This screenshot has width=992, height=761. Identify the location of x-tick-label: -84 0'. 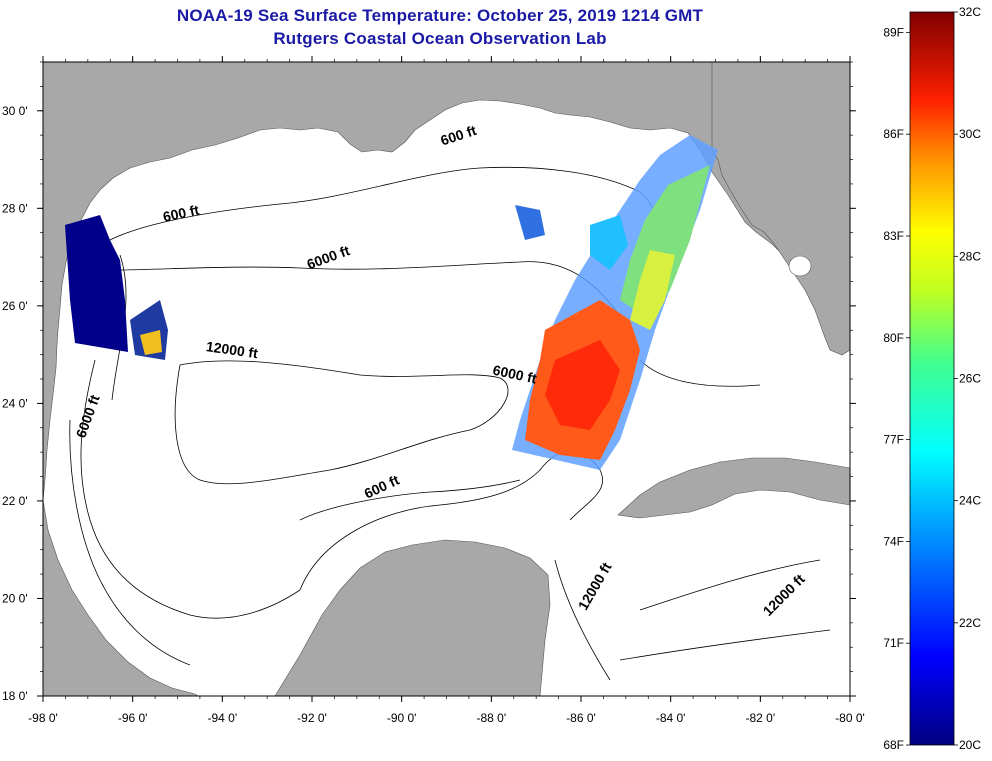
(671, 718).